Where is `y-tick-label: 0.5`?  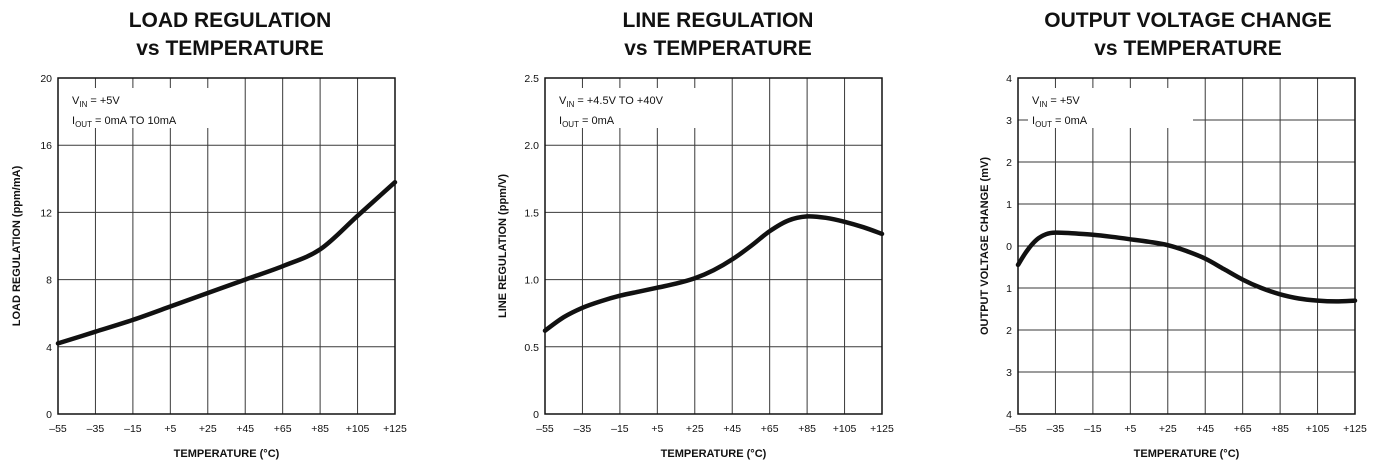
y-tick-label: 0.5 is located at coordinates (531, 348).